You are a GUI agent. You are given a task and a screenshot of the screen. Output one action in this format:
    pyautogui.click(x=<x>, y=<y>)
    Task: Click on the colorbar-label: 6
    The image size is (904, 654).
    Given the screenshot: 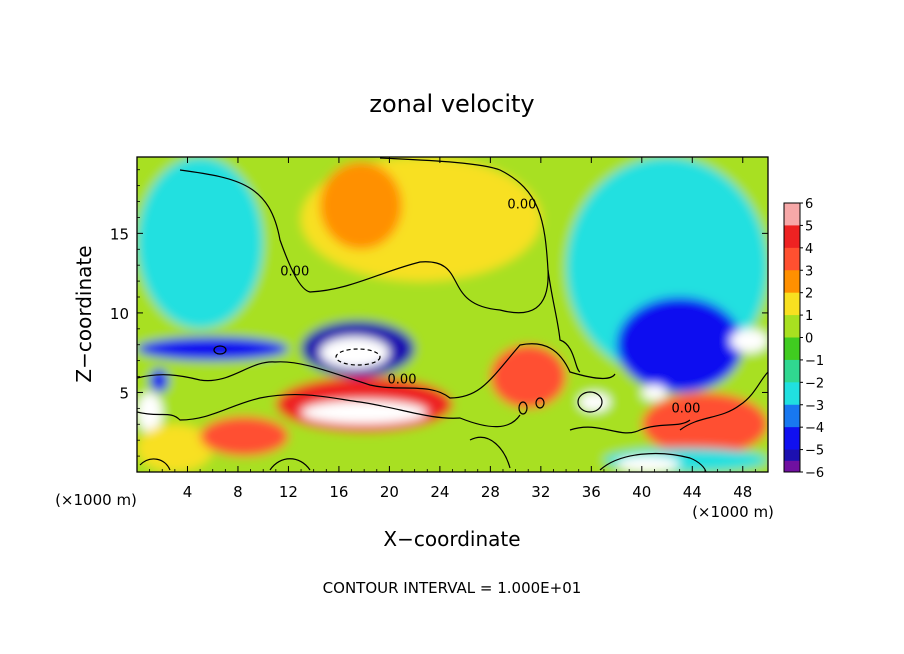 What is the action you would take?
    pyautogui.click(x=809, y=204)
    